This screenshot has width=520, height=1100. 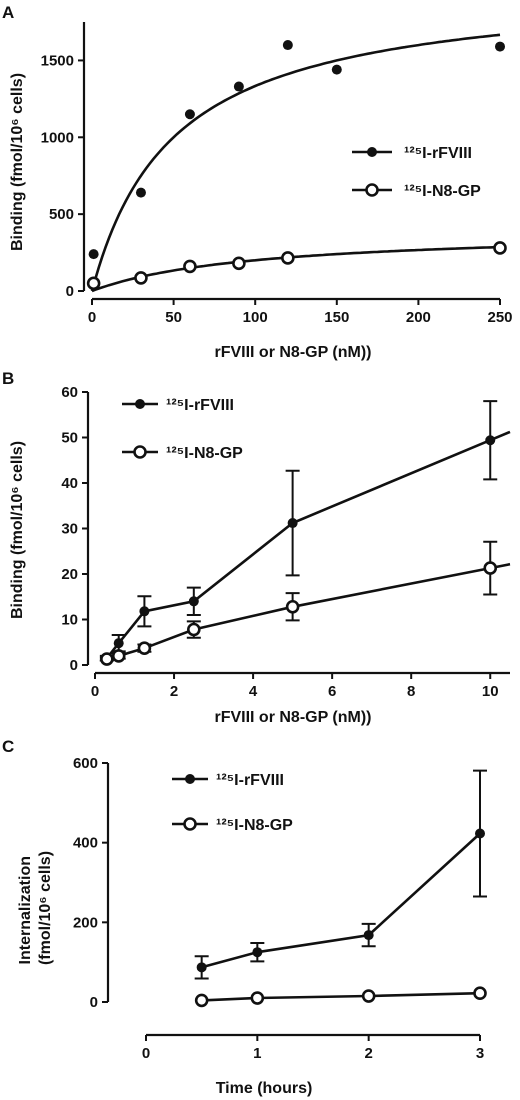 I want to click on x-tick-label: 150, so click(x=336, y=317).